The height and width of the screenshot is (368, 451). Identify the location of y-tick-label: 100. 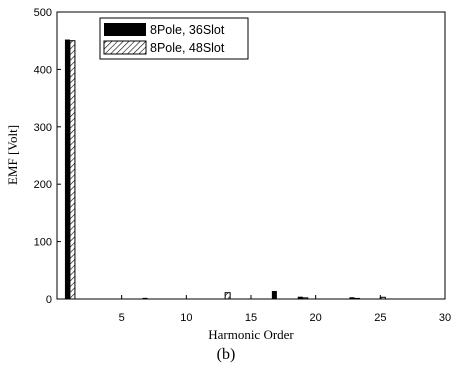
(43, 243).